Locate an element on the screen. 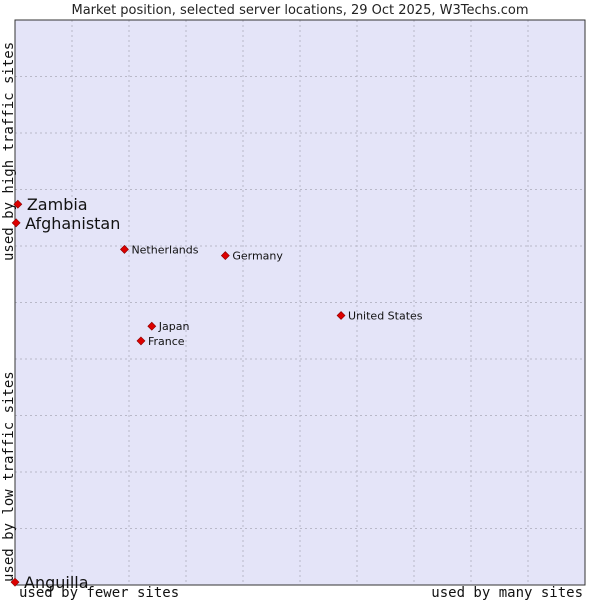 The image size is (600, 600). point-united-states: United States is located at coordinates (379, 315).